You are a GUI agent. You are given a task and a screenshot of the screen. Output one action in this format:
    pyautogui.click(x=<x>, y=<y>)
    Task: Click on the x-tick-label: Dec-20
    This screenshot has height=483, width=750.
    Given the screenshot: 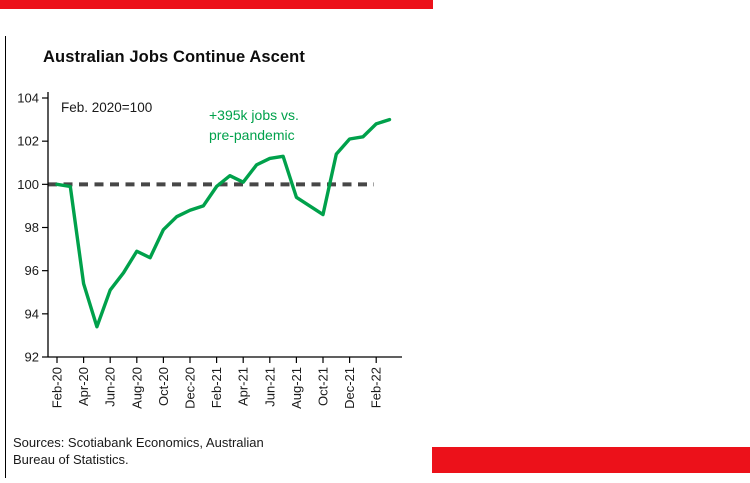 What is the action you would take?
    pyautogui.click(x=190, y=388)
    